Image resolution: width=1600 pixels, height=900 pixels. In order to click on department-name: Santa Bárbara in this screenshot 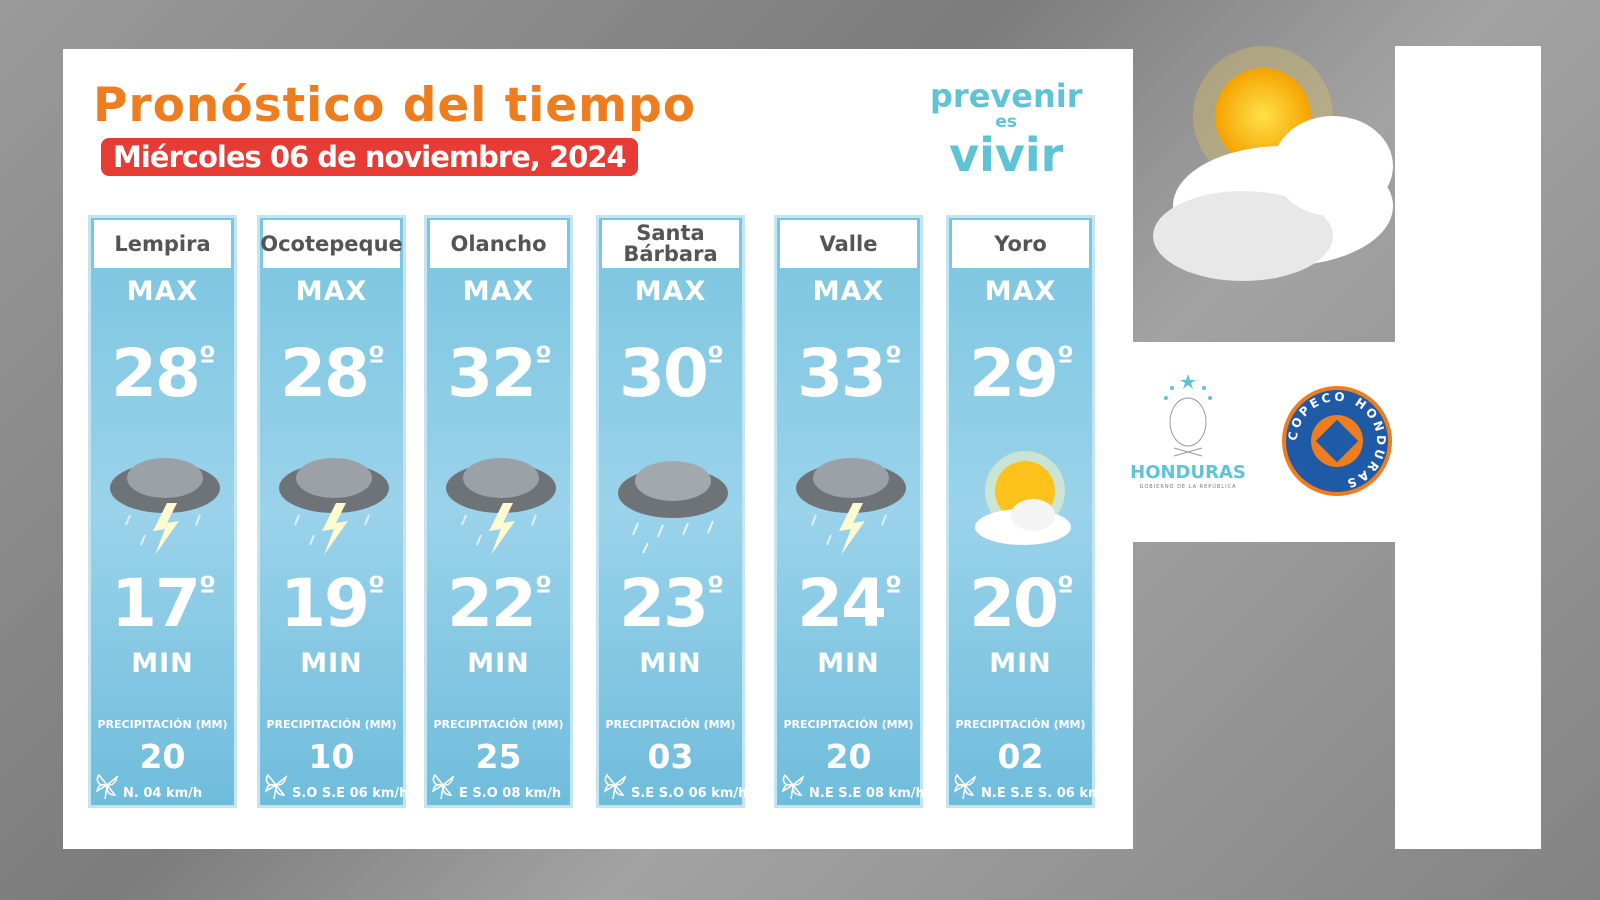, I will do `click(670, 244)`.